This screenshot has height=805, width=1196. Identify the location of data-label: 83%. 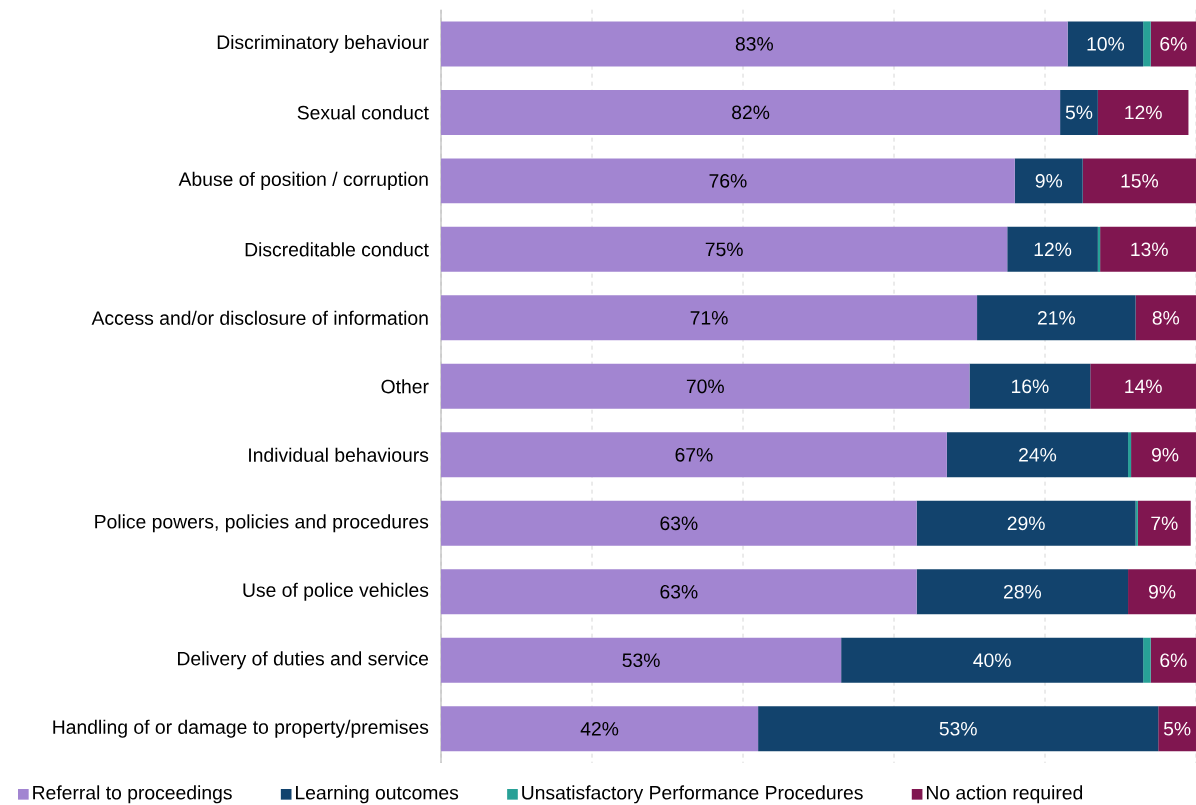
(754, 44).